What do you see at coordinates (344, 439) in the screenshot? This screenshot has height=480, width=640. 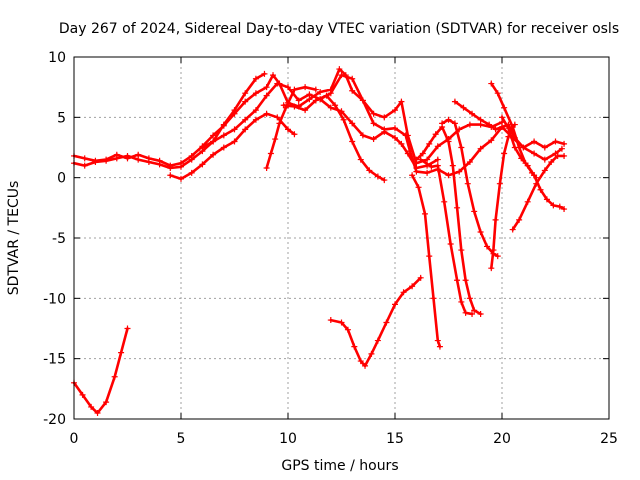 I see `x-axis-tick-labels: 0 5 10 15 20 25` at bounding box center [344, 439].